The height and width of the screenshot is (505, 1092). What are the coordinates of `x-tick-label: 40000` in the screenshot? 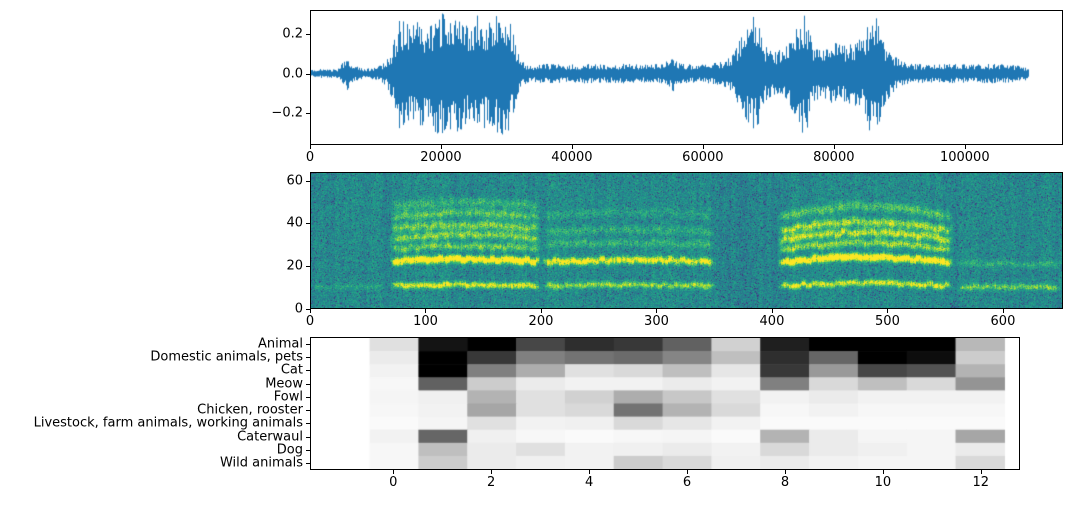 It's located at (572, 157).